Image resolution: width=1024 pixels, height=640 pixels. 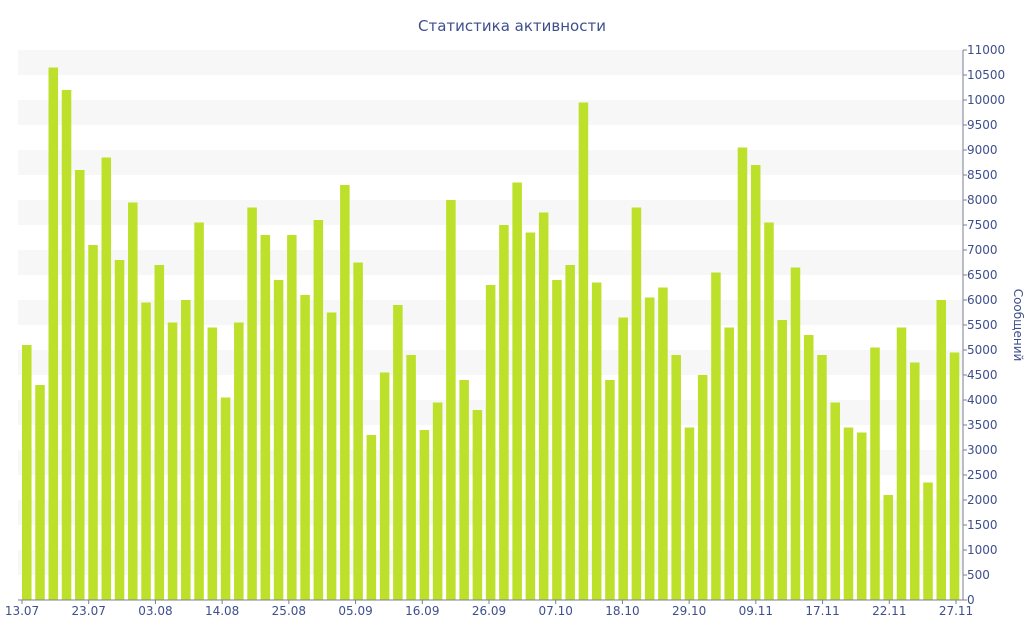 I want to click on x-tick-label: 05.09, so click(x=355, y=611).